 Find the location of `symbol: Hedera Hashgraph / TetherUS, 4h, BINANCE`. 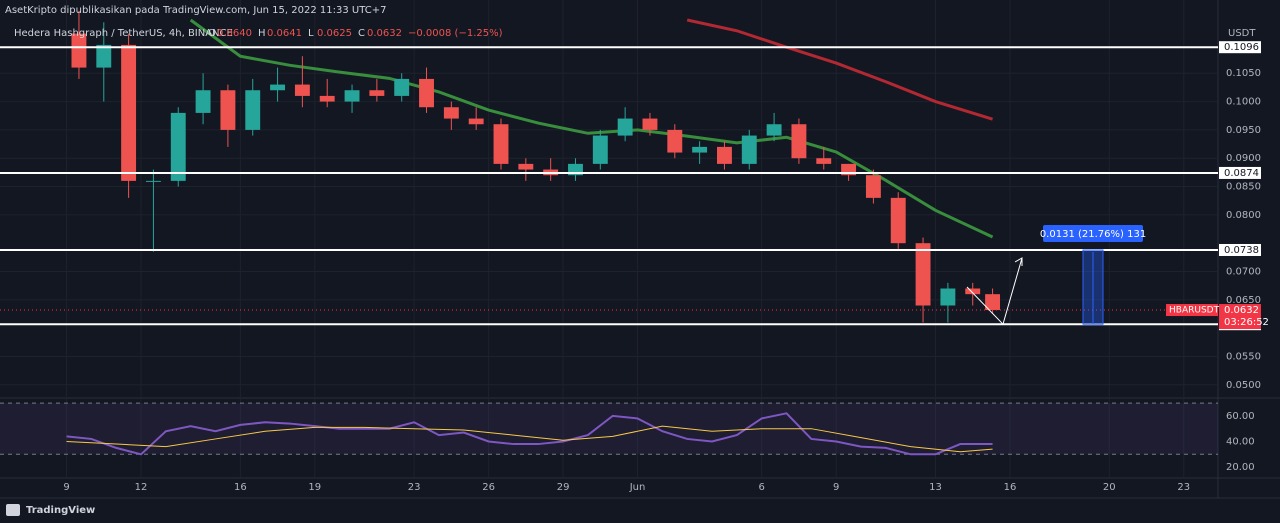

symbol: Hedera Hashgraph / TetherUS, 4h, BINANCE is located at coordinates (123, 33).